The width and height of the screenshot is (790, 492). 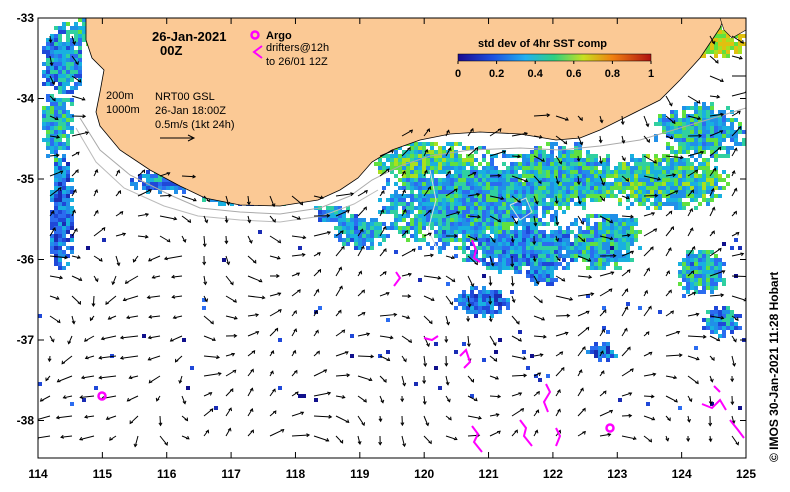 I want to click on x-tick-label: 120, so click(x=424, y=474).